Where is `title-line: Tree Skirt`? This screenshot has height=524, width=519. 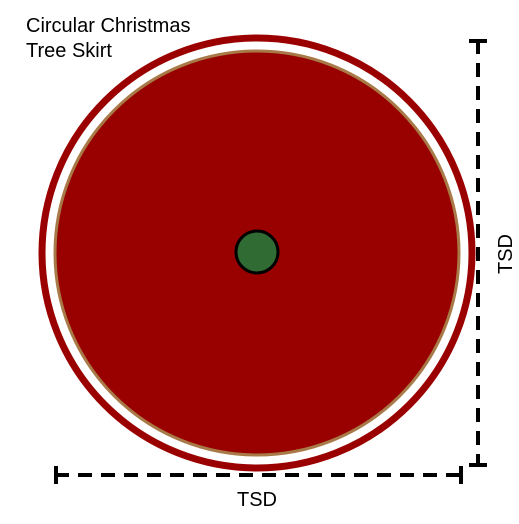
title-line: Tree Skirt is located at coordinates (69, 51).